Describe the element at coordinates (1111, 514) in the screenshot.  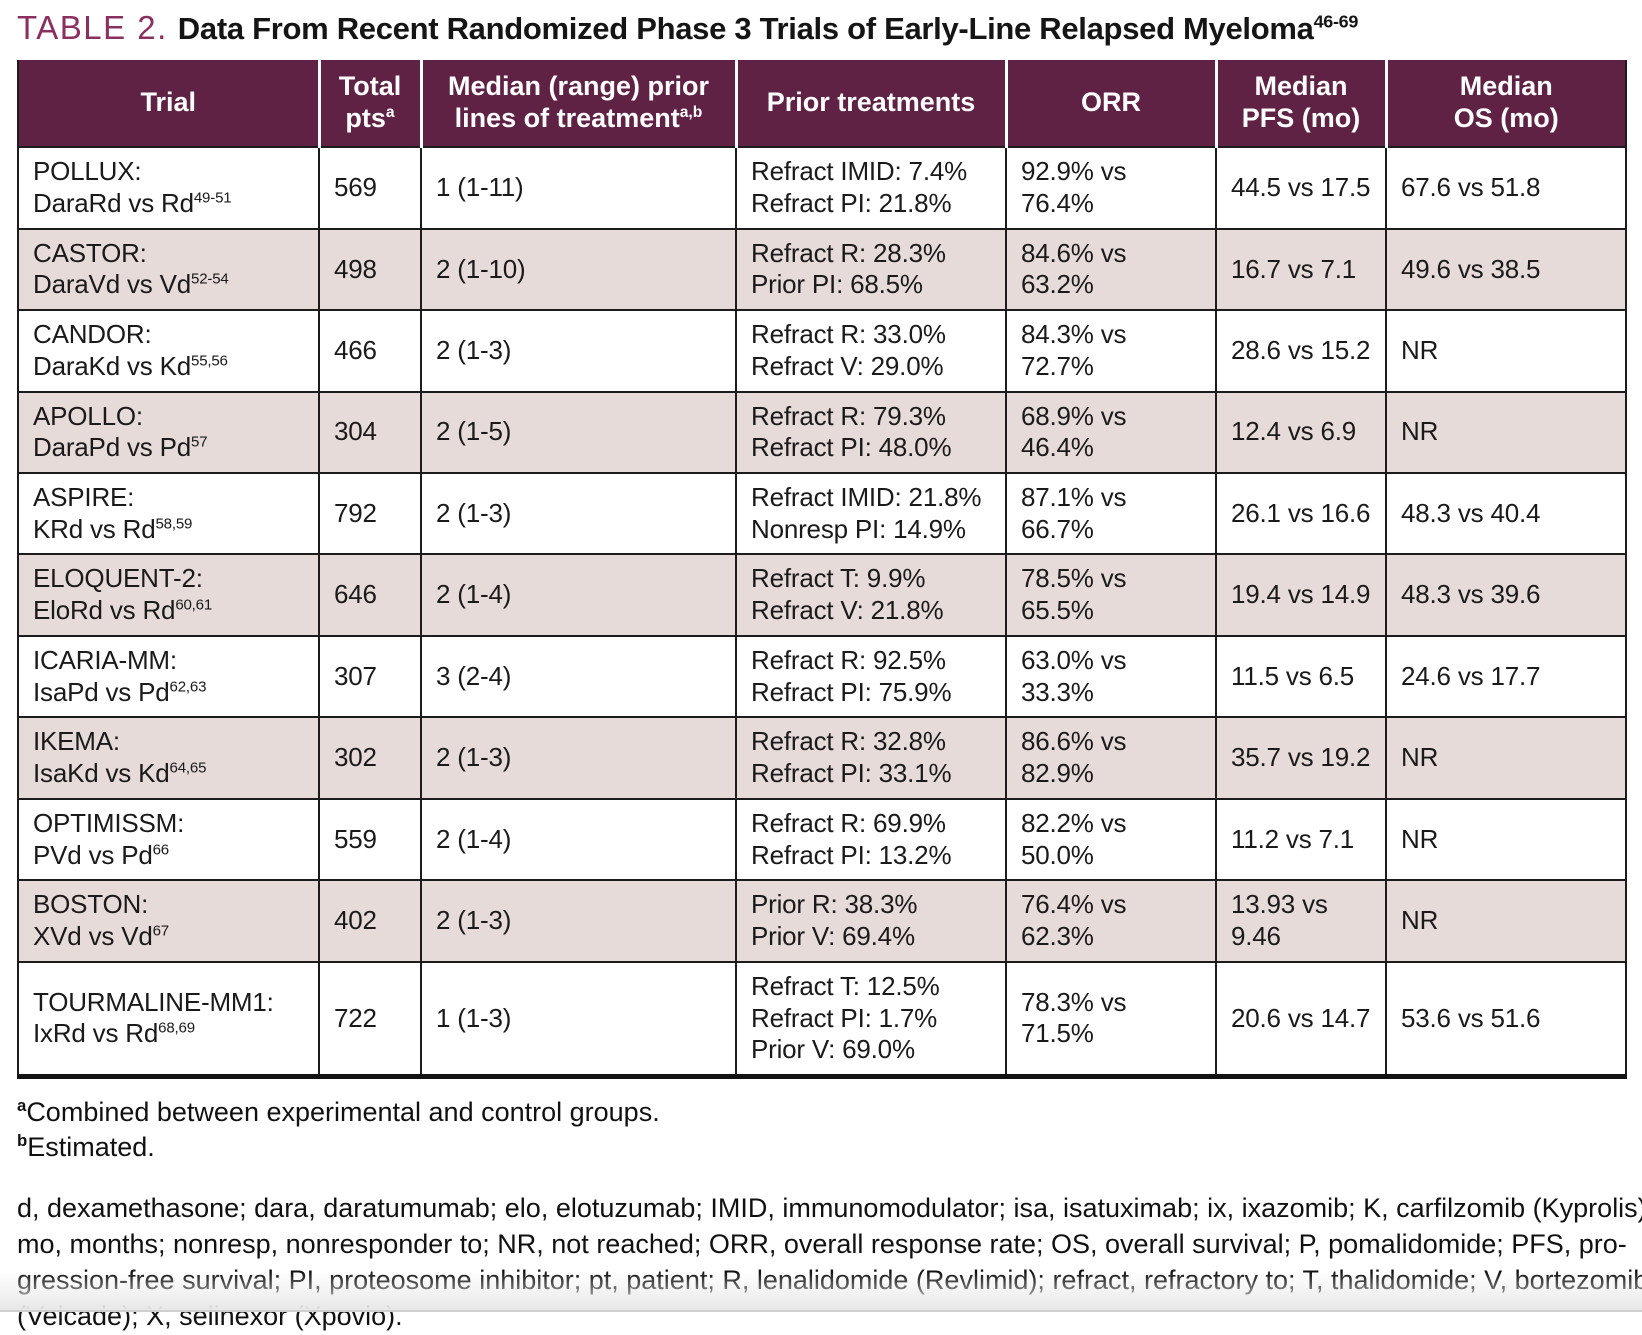
I see `orr-cell: 87.1% vs 66.7%` at that location.